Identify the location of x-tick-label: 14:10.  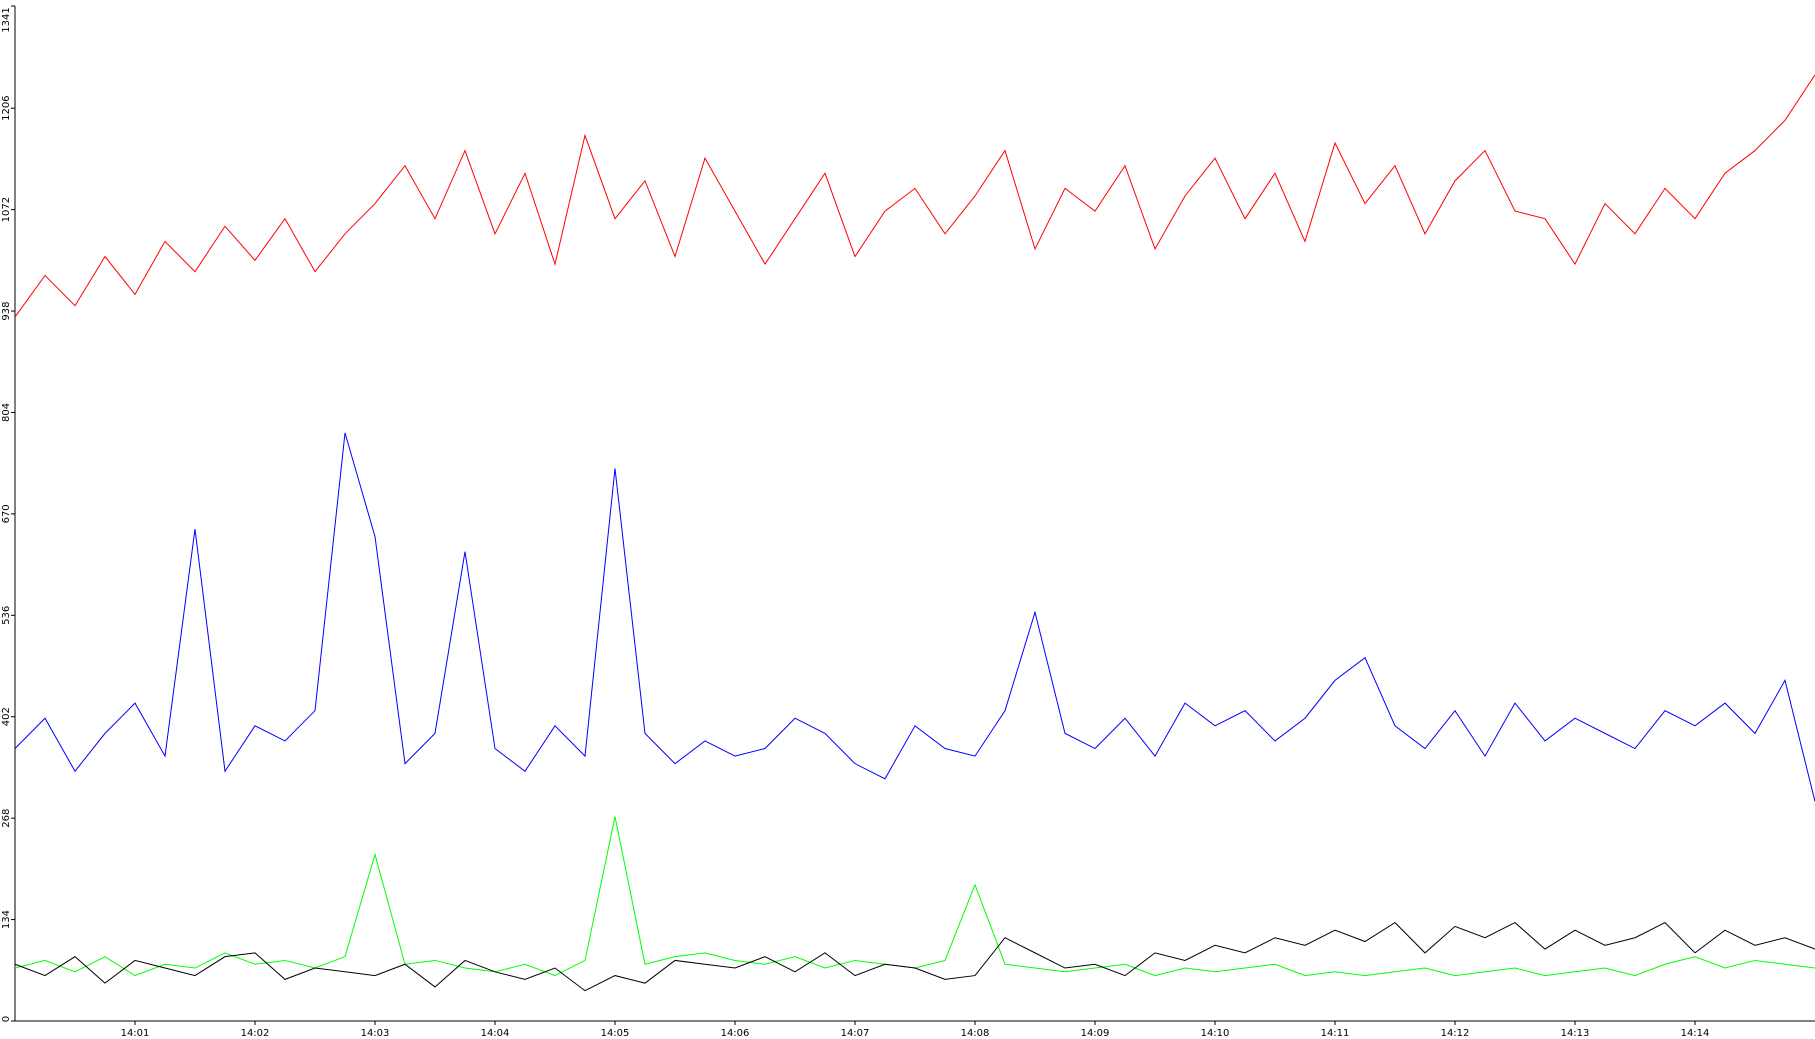
(1215, 1033).